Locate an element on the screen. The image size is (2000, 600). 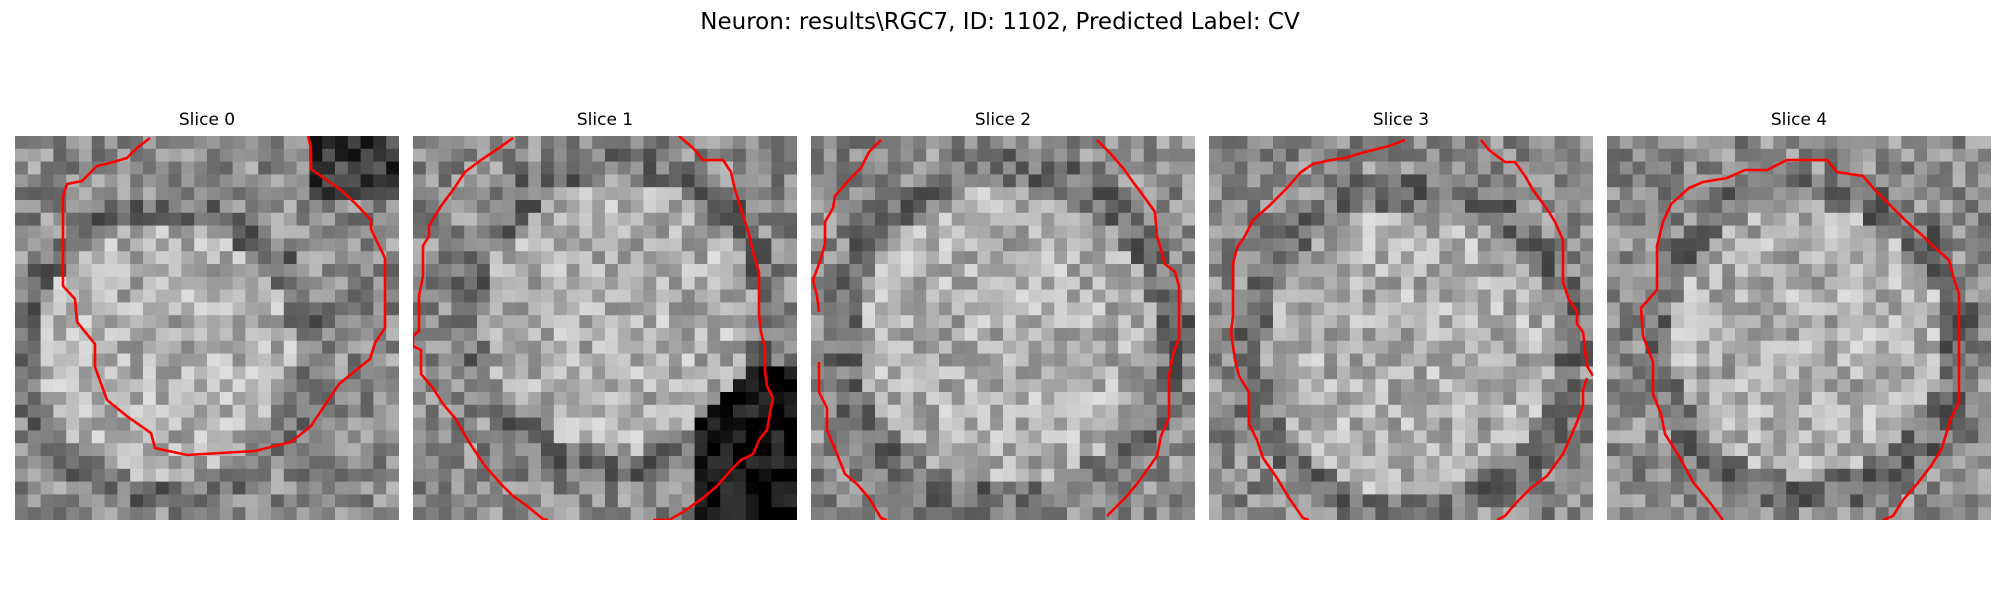
slice-title: Slice 1 is located at coordinates (605, 120).